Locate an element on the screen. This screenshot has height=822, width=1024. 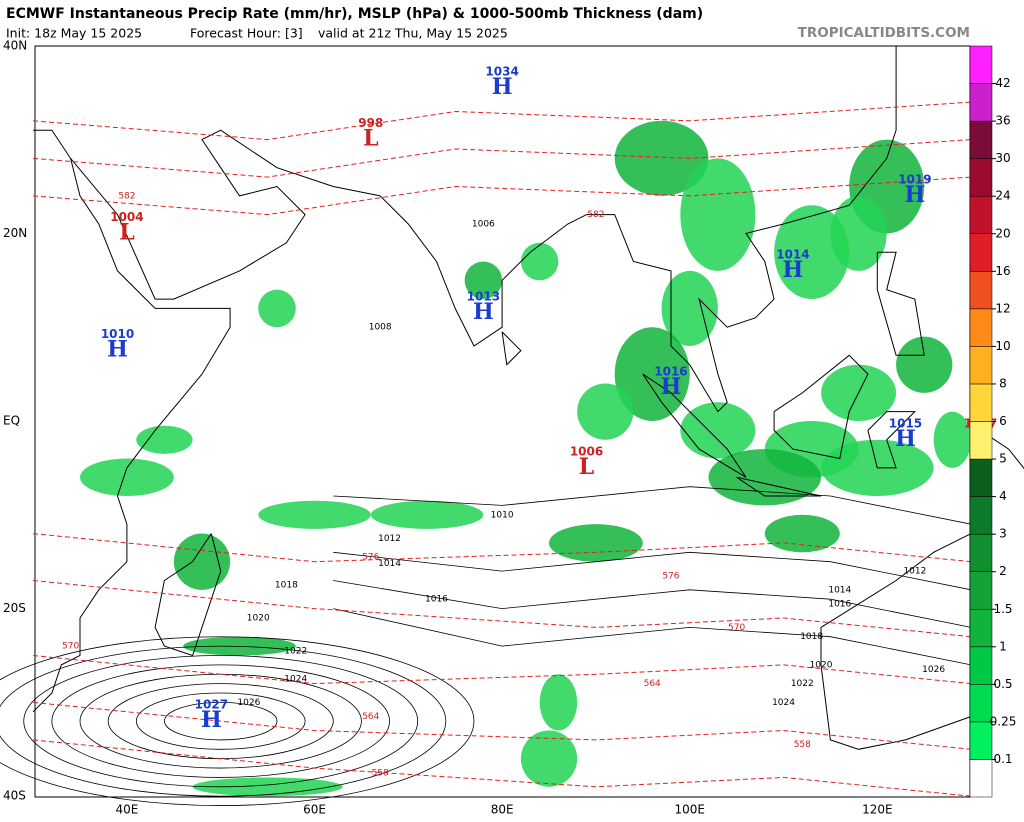
colorbar-label: 1.5 is located at coordinates (1002, 609).